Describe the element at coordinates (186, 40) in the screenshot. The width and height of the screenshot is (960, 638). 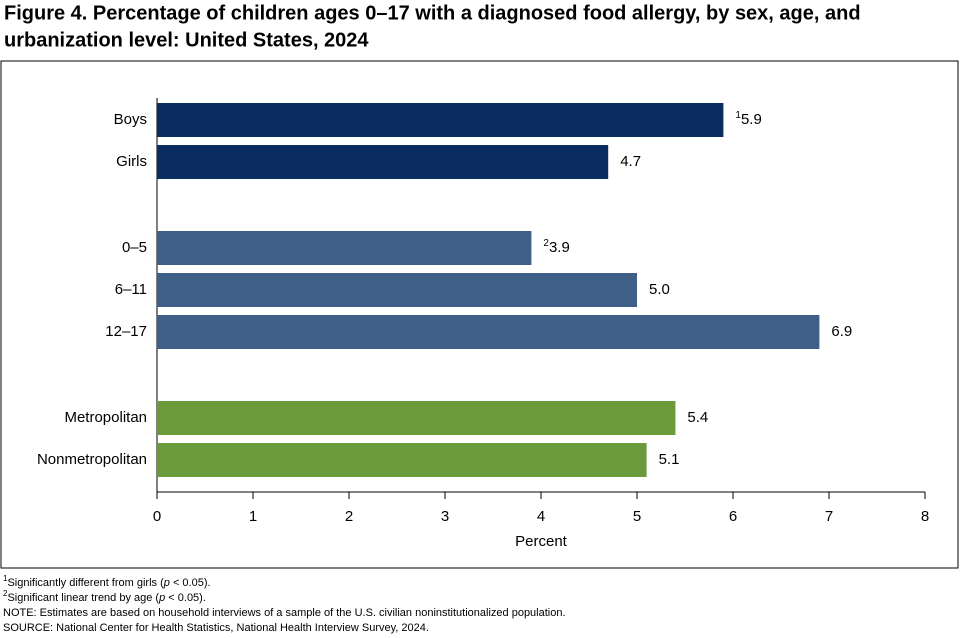
I see `chart-title: urbanization level: United States, 2024` at that location.